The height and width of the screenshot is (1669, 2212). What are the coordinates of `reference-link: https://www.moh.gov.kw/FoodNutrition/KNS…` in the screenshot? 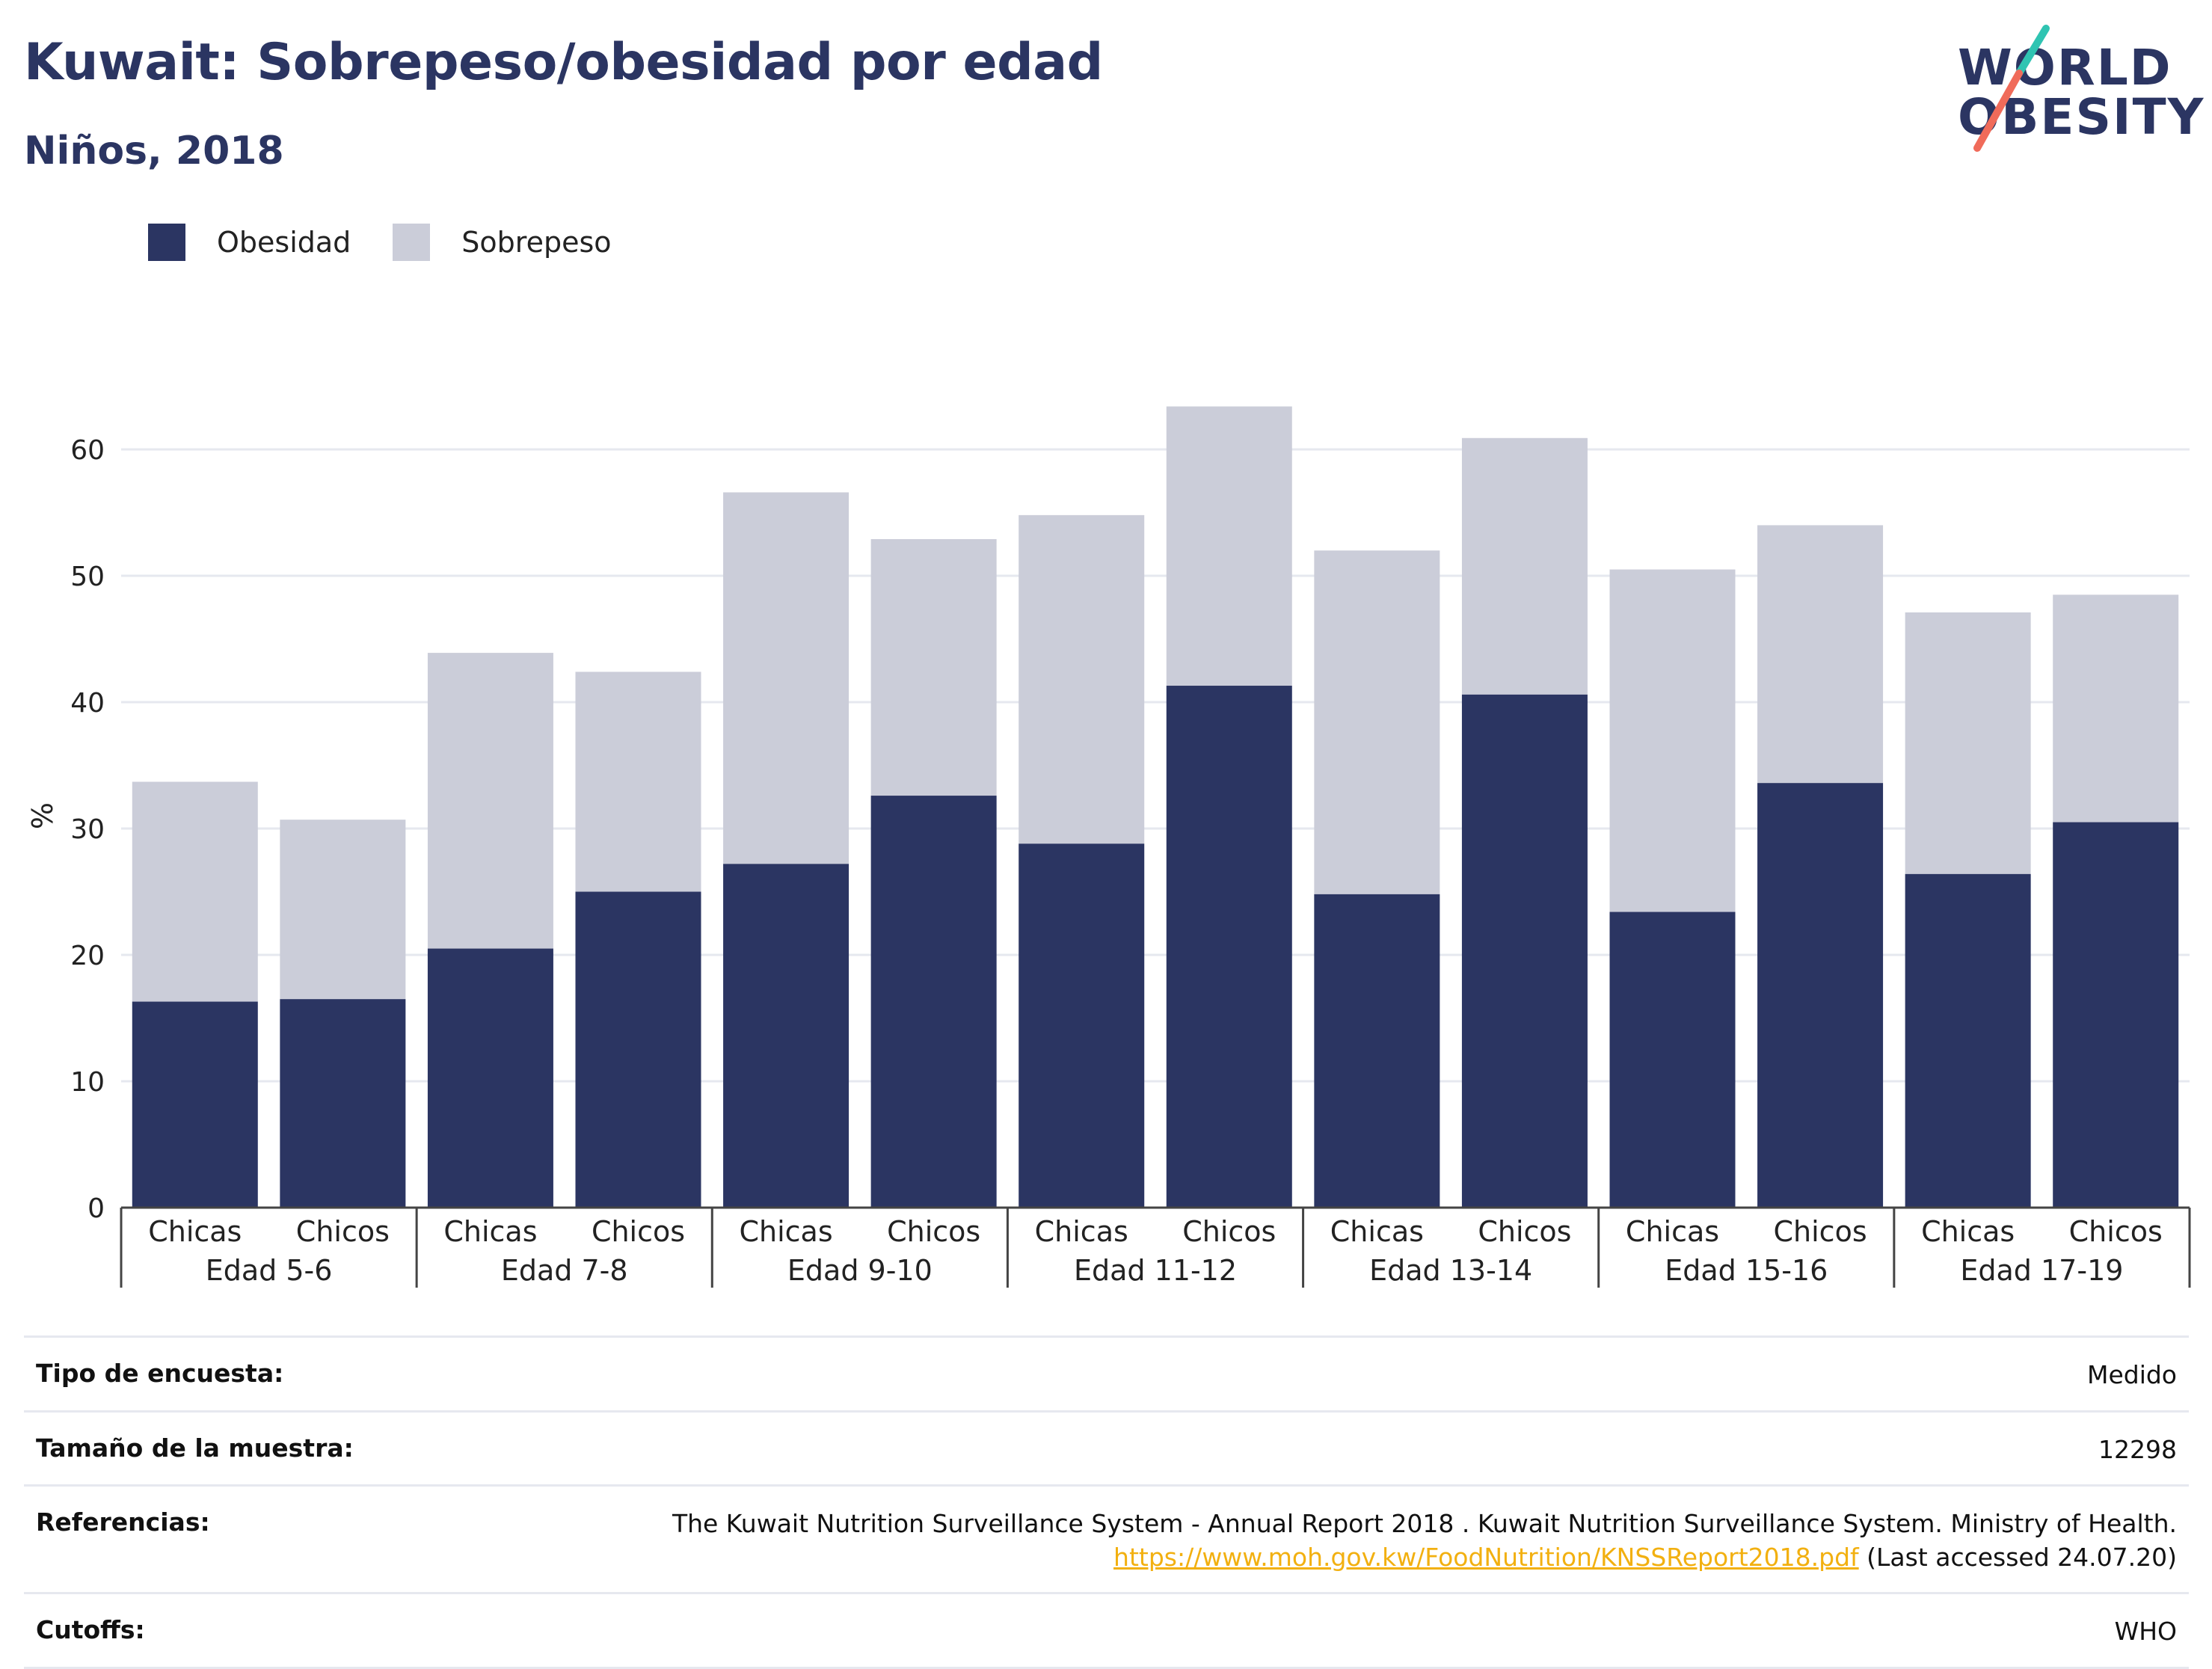 It's located at (1486, 1557).